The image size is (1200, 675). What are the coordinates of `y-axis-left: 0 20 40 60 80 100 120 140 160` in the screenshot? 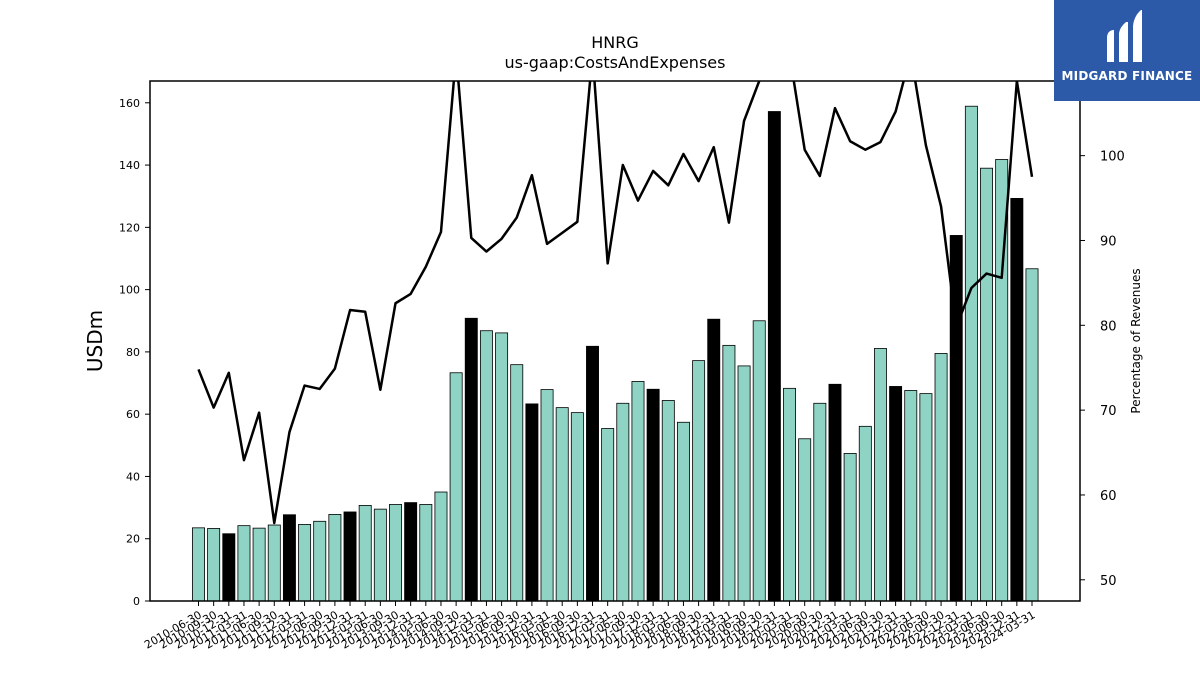 It's located at (134, 352).